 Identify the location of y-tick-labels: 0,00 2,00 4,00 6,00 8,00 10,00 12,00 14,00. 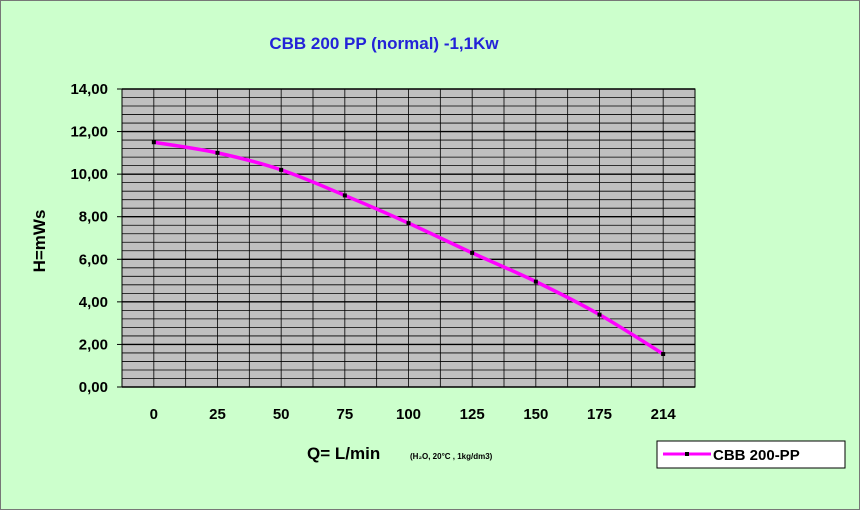
(89, 238).